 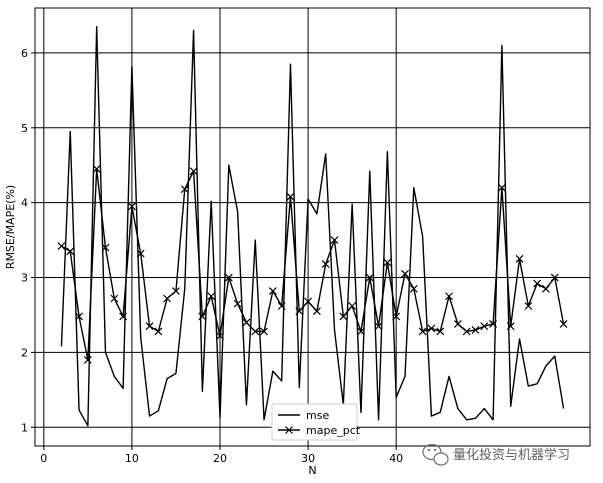 What do you see at coordinates (24, 352) in the screenshot?
I see `y-tick-label: 2` at bounding box center [24, 352].